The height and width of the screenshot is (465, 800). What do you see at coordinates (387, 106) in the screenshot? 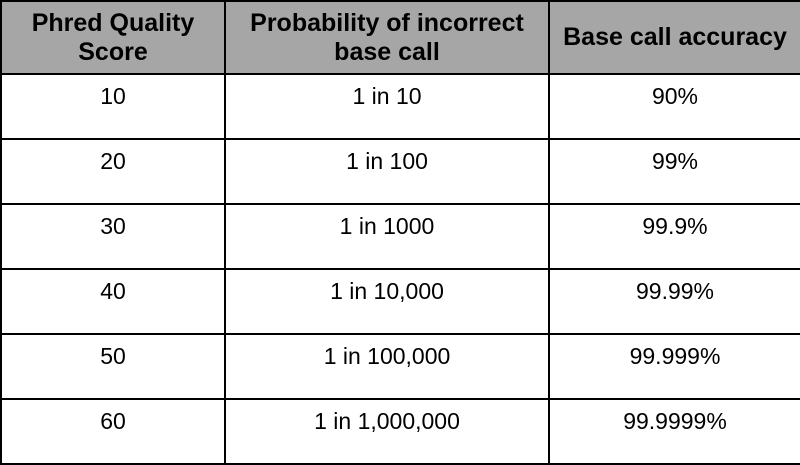
I see `error-probability-cell: 1 in 10` at bounding box center [387, 106].